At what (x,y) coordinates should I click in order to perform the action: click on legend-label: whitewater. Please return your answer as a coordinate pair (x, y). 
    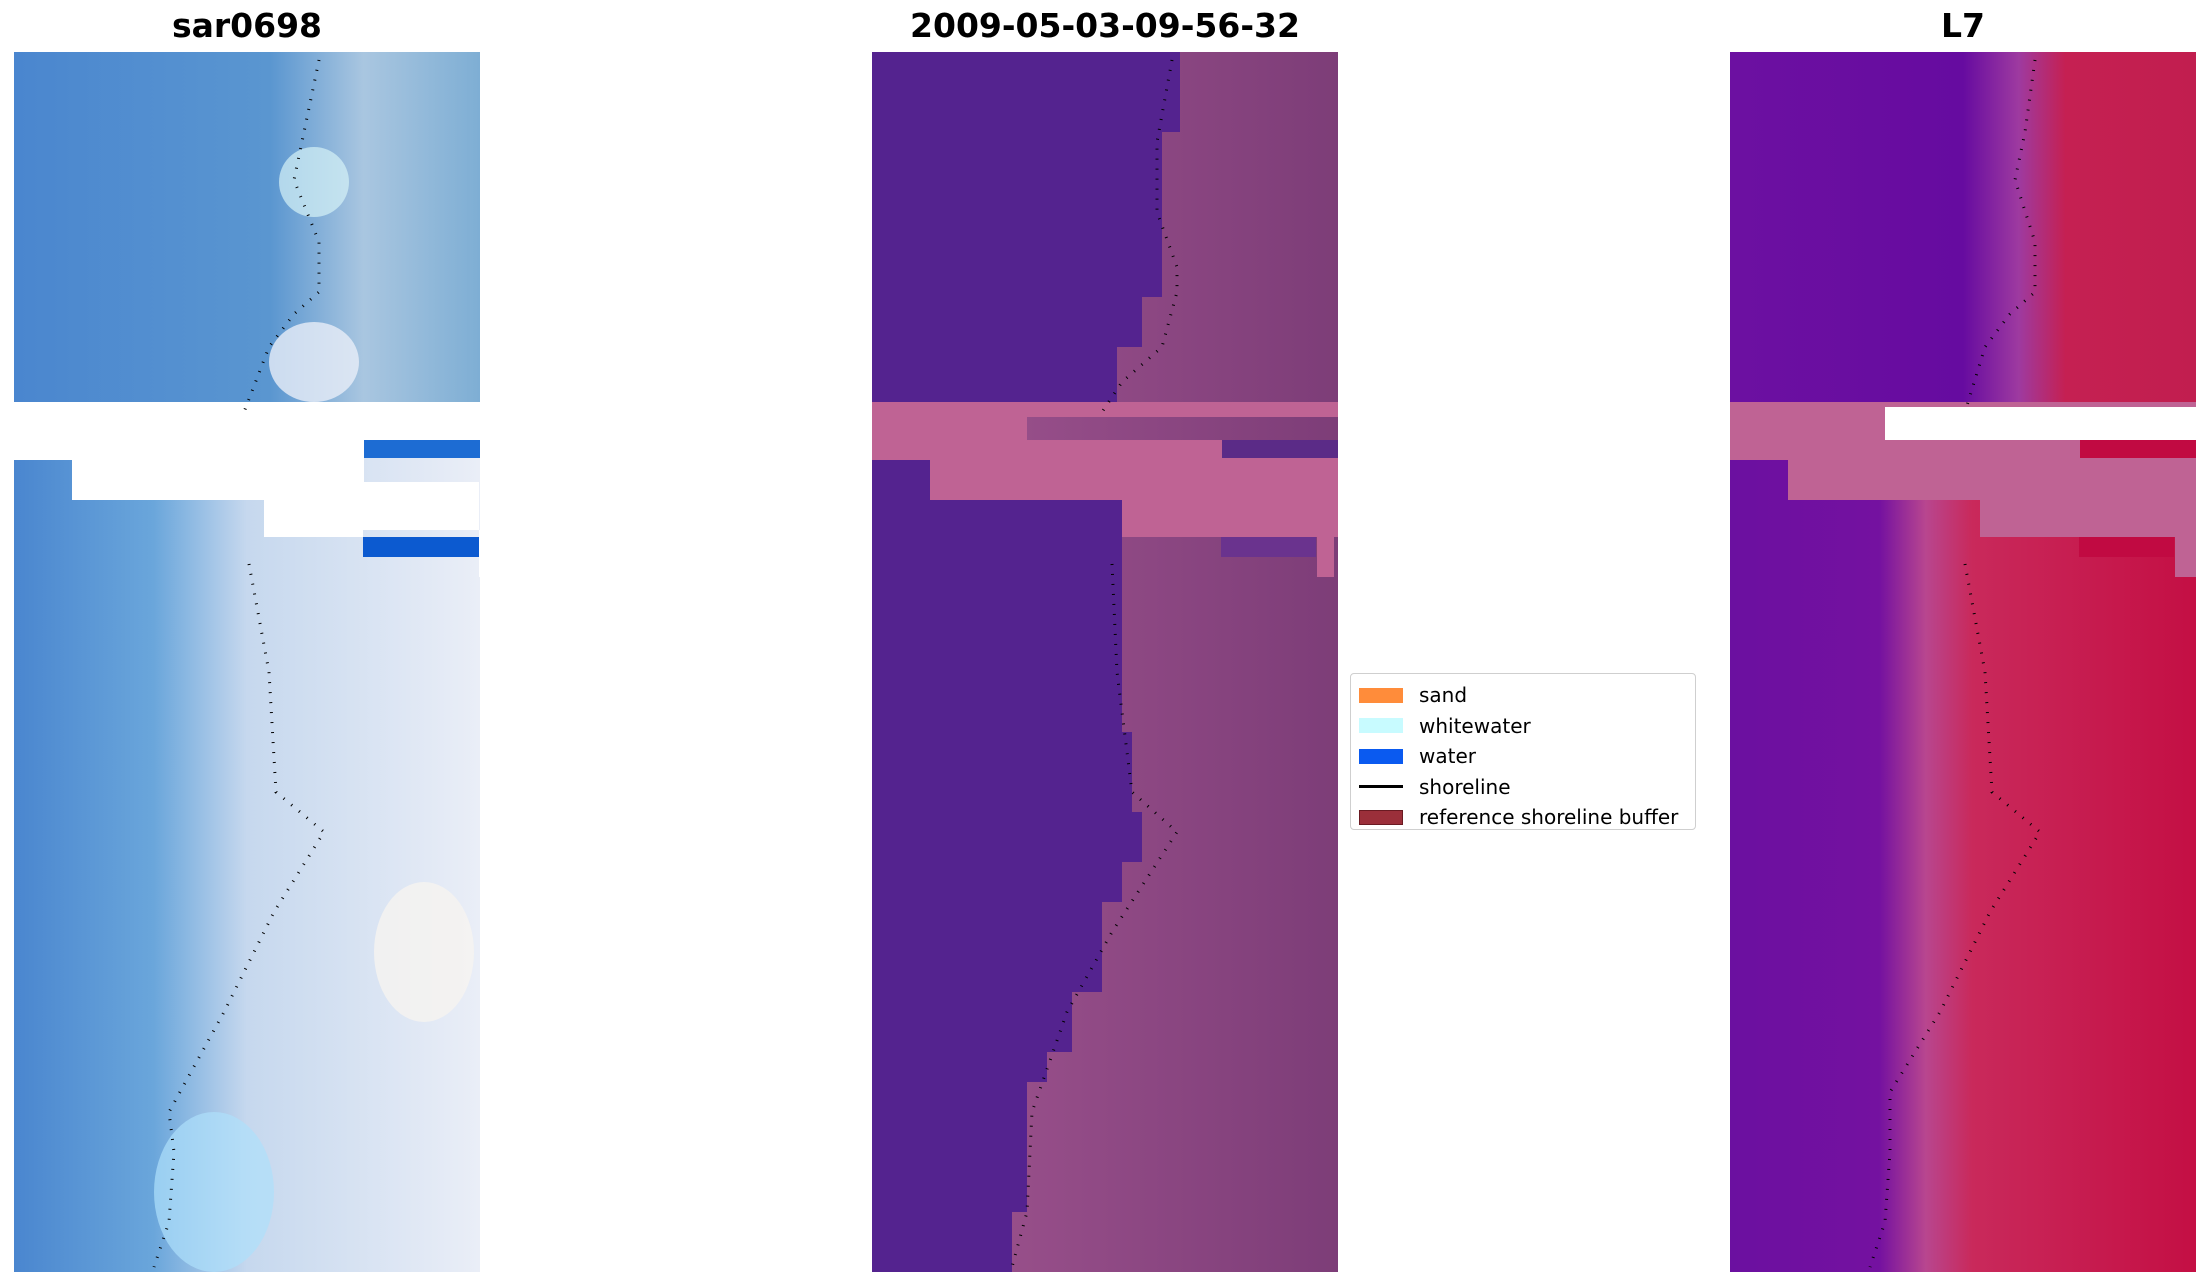
    Looking at the image, I should click on (1475, 725).